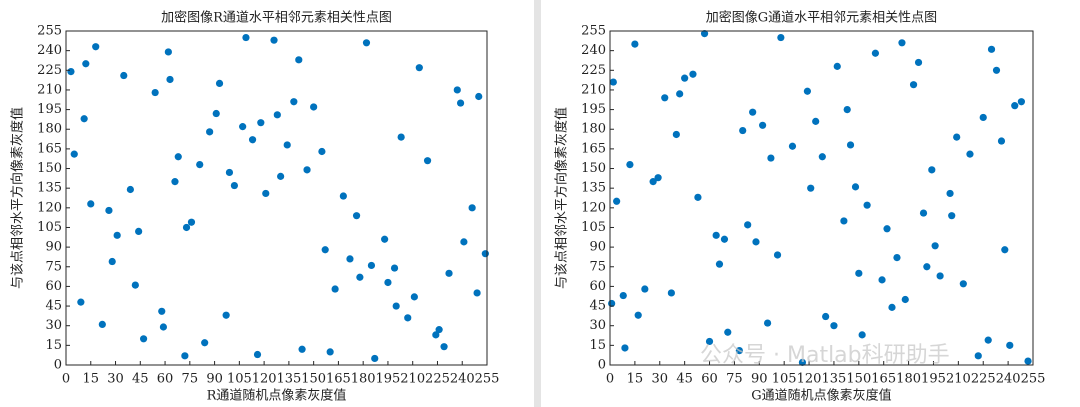 The height and width of the screenshot is (407, 1080). I want to click on x-tick-label: 195, so click(388, 379).